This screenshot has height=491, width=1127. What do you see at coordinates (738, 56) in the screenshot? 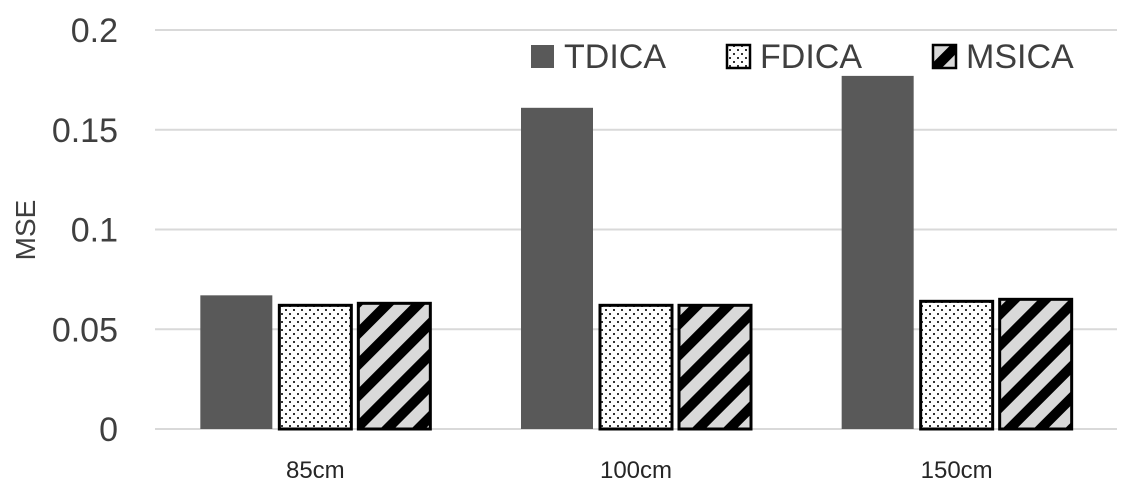
I see `legend-swatch-fdica` at bounding box center [738, 56].